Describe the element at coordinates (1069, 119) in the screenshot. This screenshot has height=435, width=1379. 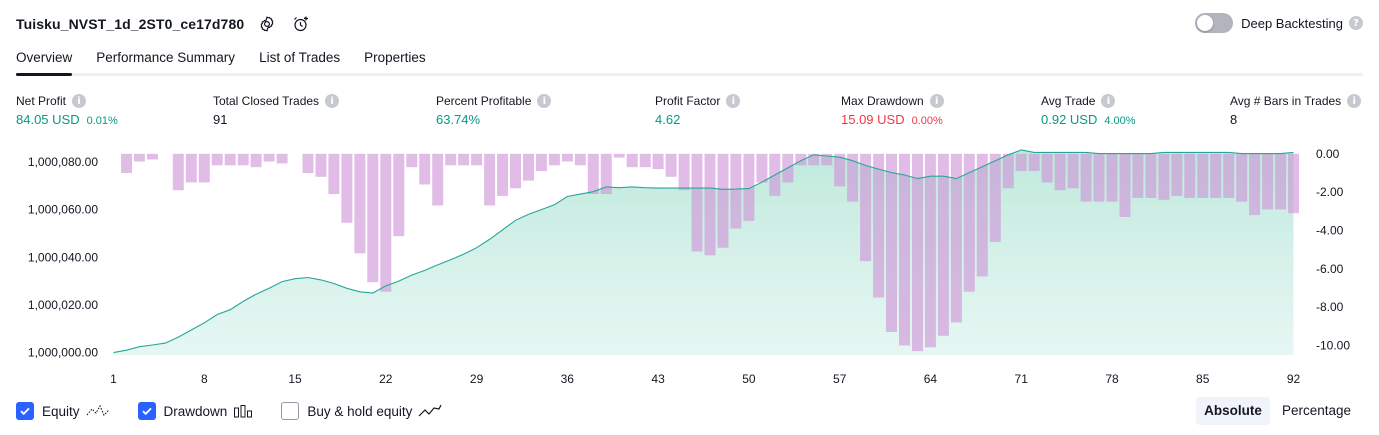
I see `metric-value: 0.92 USD` at that location.